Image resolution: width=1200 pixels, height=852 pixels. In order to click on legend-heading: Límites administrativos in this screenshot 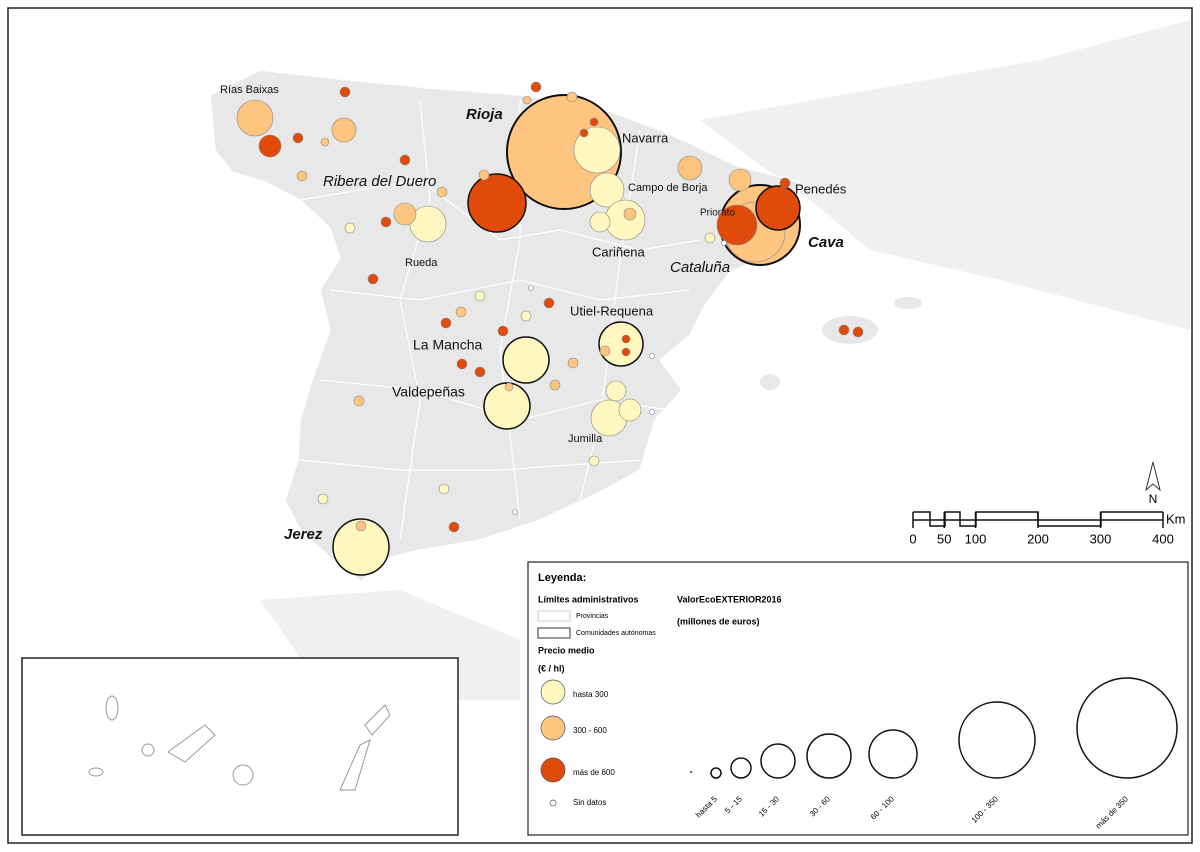, I will do `click(588, 599)`.